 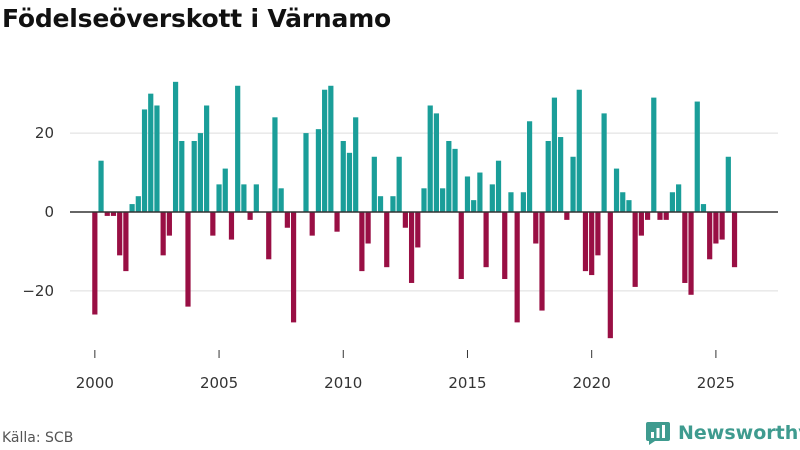 What do you see at coordinates (38, 438) in the screenshot?
I see `source-note: Källa: SCB` at bounding box center [38, 438].